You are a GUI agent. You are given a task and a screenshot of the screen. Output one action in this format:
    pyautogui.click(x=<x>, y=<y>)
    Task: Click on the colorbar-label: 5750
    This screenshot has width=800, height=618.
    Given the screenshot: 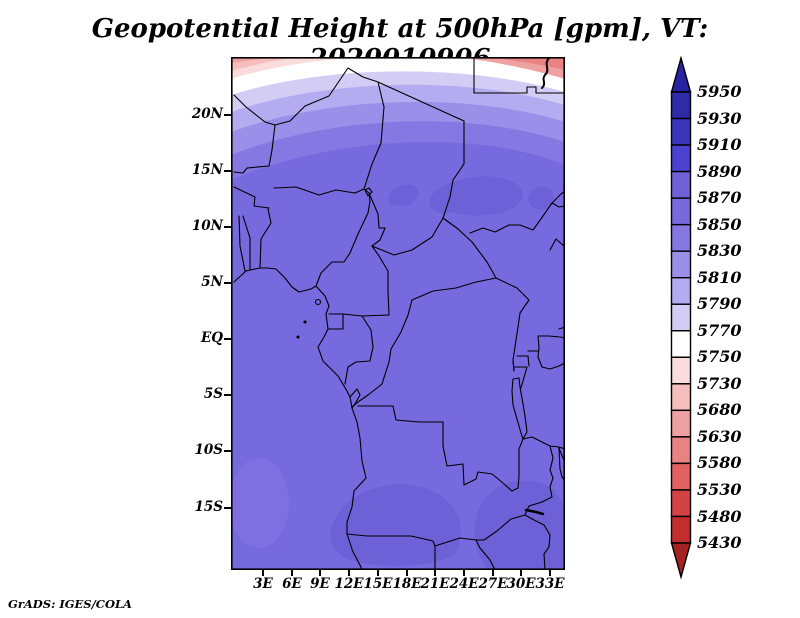 What is the action you would take?
    pyautogui.click(x=719, y=357)
    